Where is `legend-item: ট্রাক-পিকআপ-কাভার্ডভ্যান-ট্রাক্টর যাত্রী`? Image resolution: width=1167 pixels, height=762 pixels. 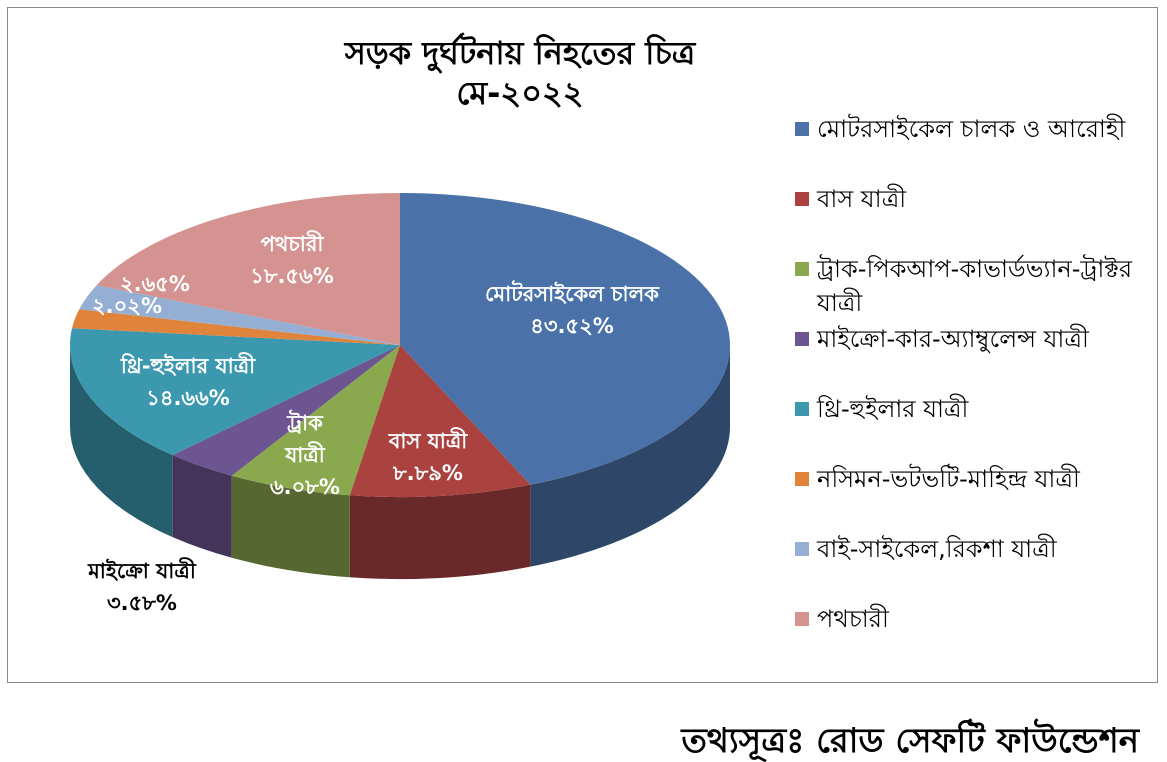
legend-item: ট্রাক-পিকআপ-কাভার্ডভ্যান-ট্রাক্টর যাত্রী is located at coordinates (970, 286).